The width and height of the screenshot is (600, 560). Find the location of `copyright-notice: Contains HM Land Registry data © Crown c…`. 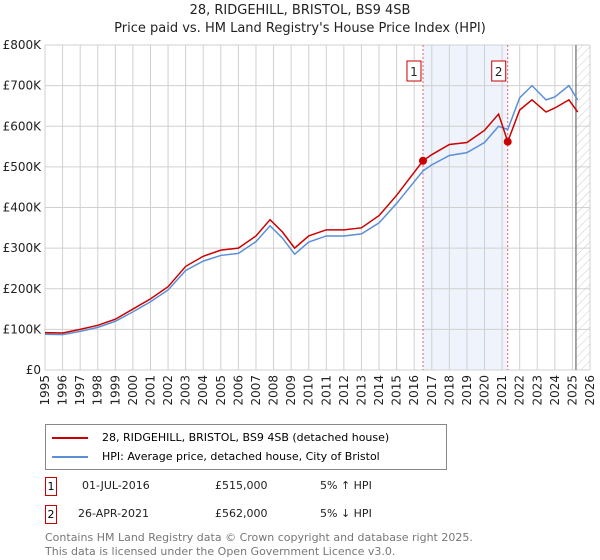

copyright-notice: Contains HM Land Registry data © Crown c… is located at coordinates (259, 537).